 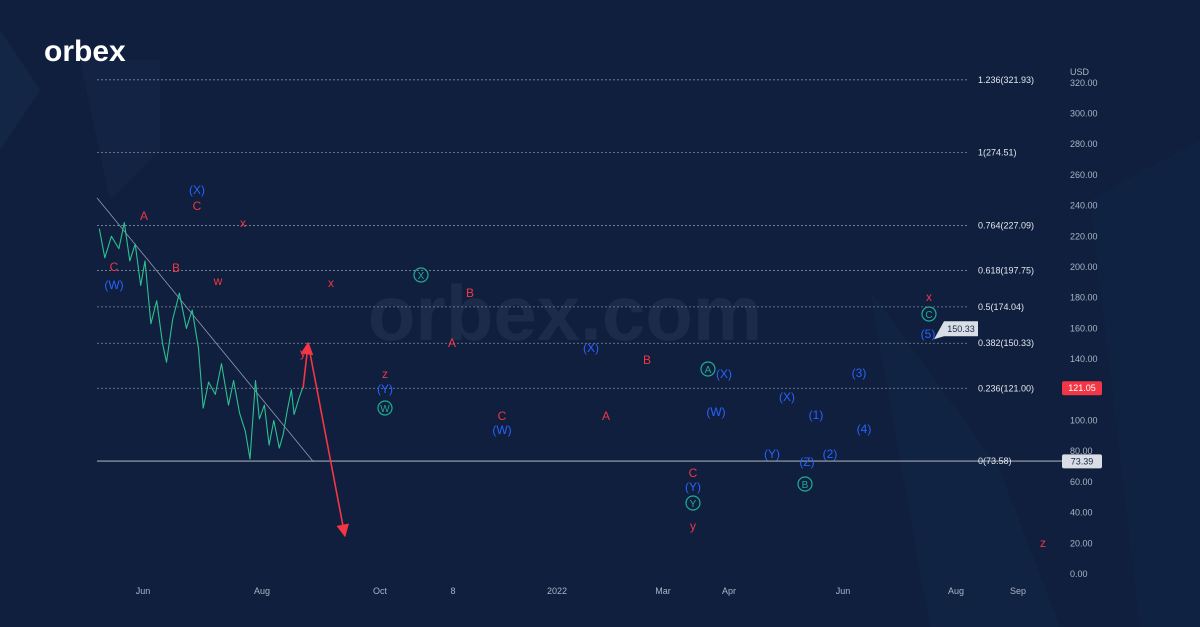 I want to click on trend-line, so click(x=205, y=330).